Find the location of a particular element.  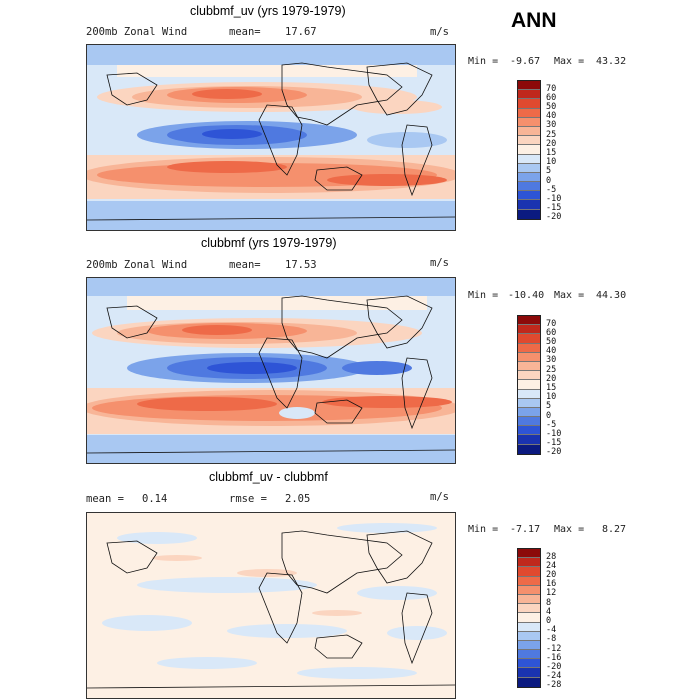

panel1-colorbar is located at coordinates (529, 150).